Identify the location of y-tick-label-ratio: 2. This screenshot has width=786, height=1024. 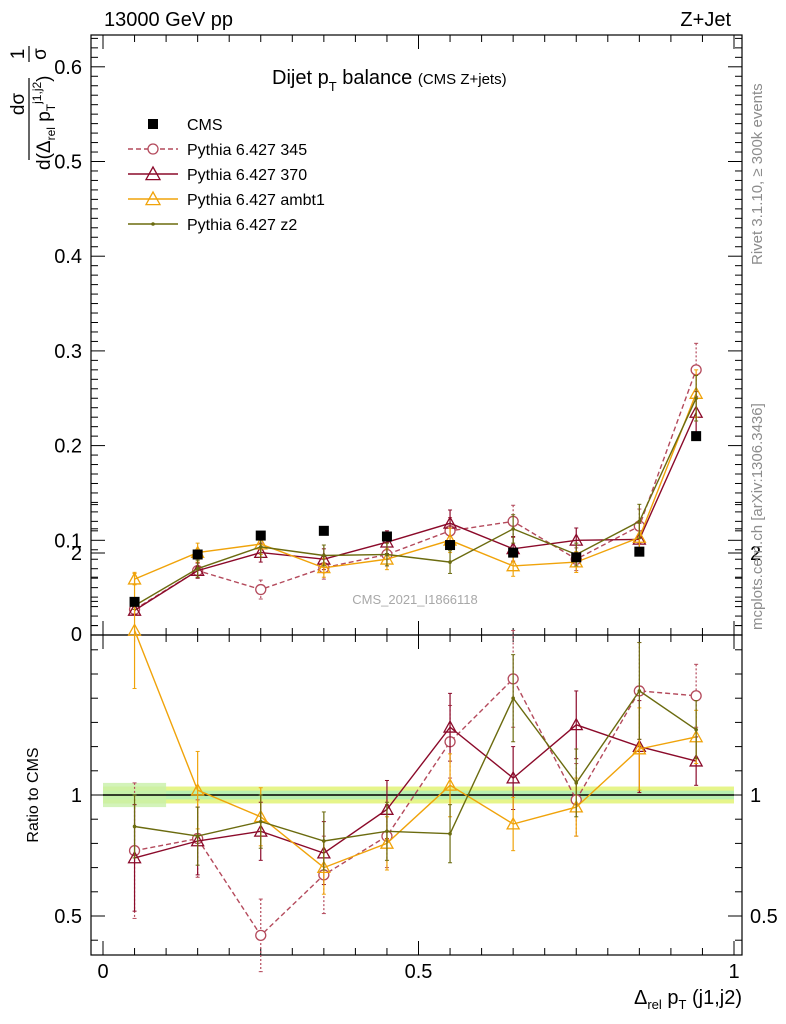
(76, 554).